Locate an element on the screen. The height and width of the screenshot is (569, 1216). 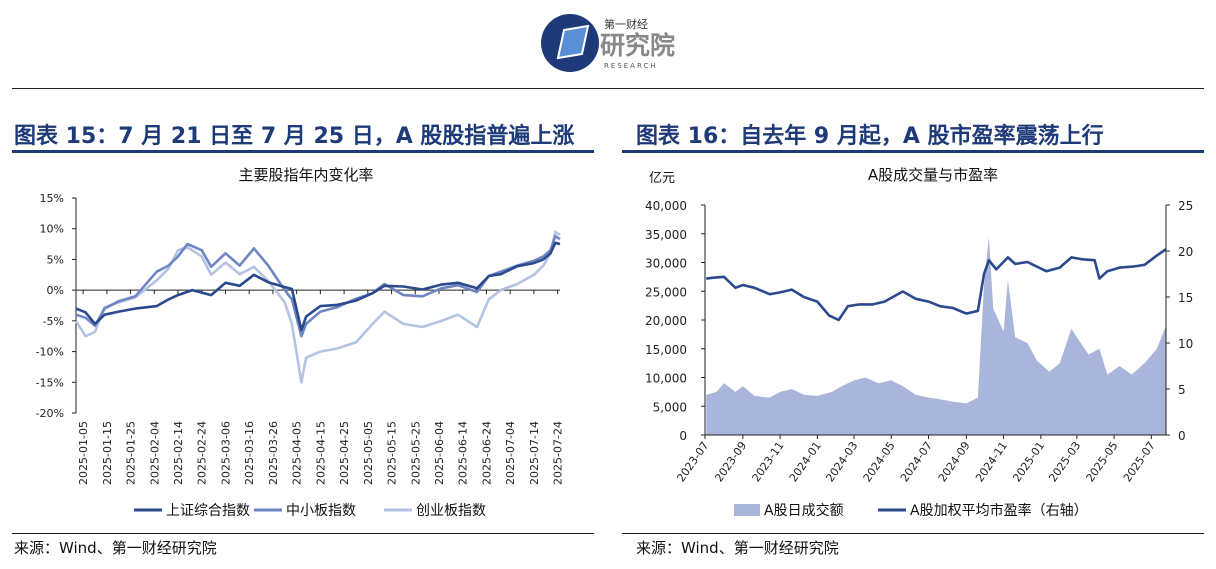
x-tick-label: 2025-03-06 is located at coordinates (225, 453).